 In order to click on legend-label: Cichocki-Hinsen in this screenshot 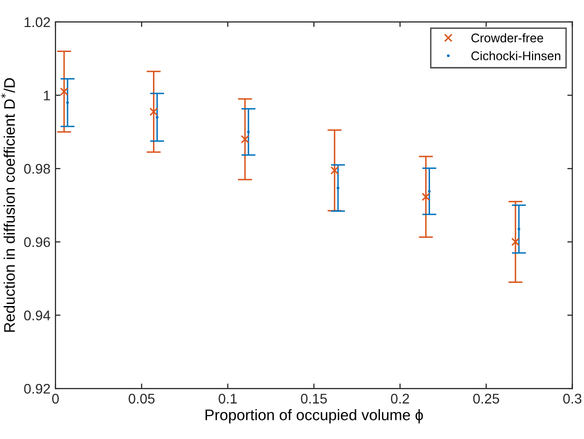, I will do `click(515, 55)`.